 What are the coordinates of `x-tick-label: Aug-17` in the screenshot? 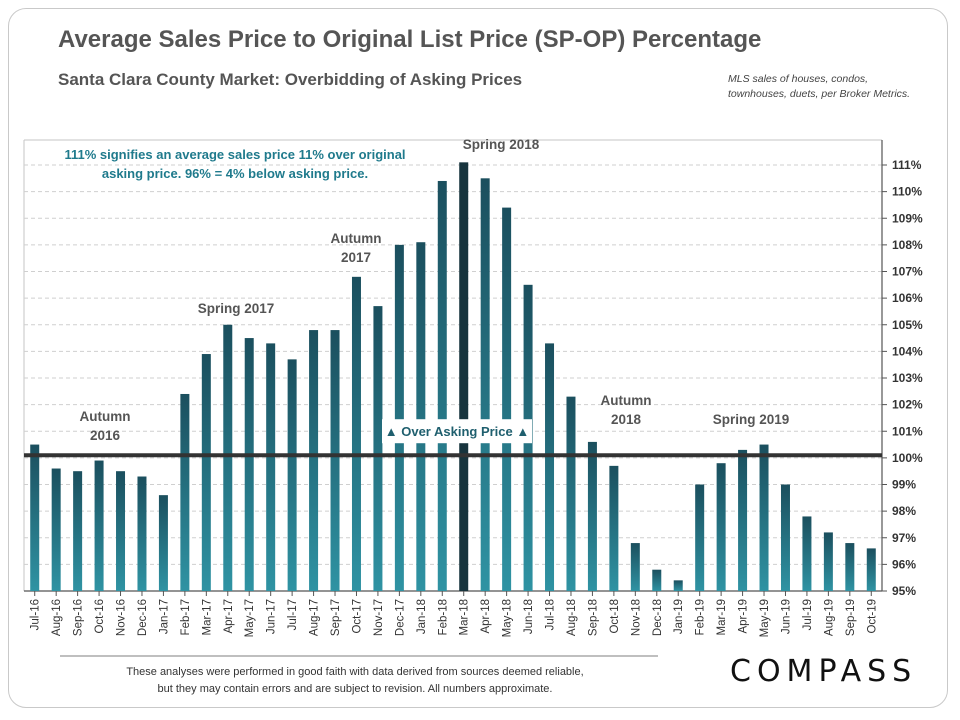 It's located at (315, 617).